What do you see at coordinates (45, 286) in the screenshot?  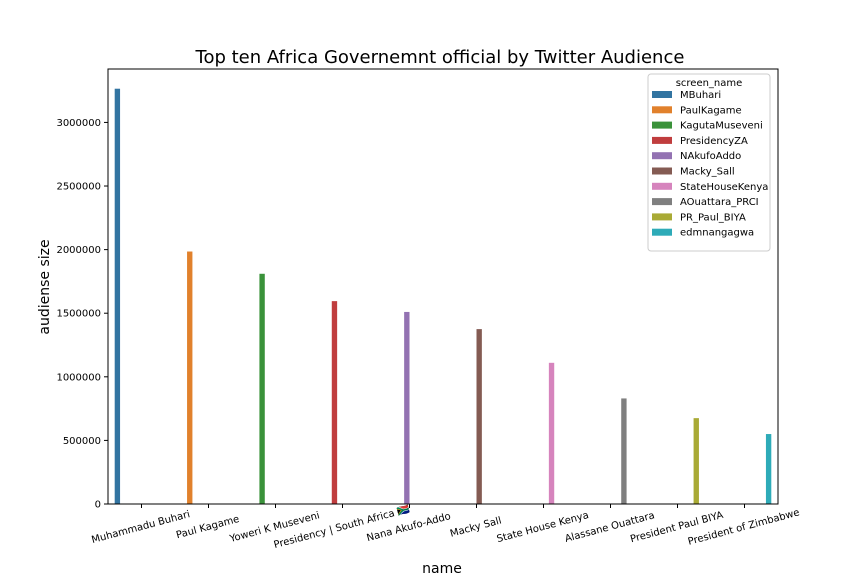 I see `y-axis-label: audiense size` at bounding box center [45, 286].